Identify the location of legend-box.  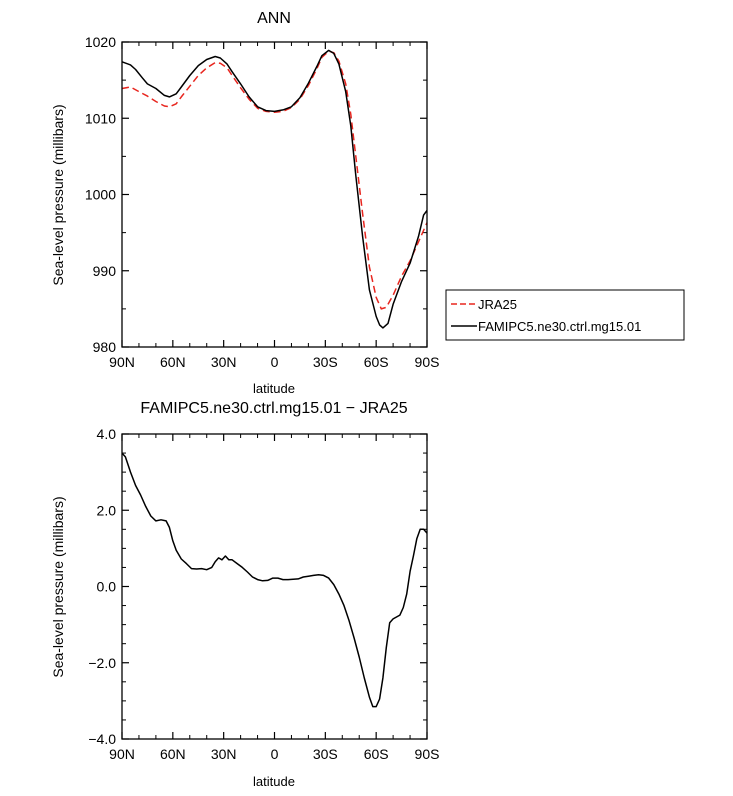
(565, 315).